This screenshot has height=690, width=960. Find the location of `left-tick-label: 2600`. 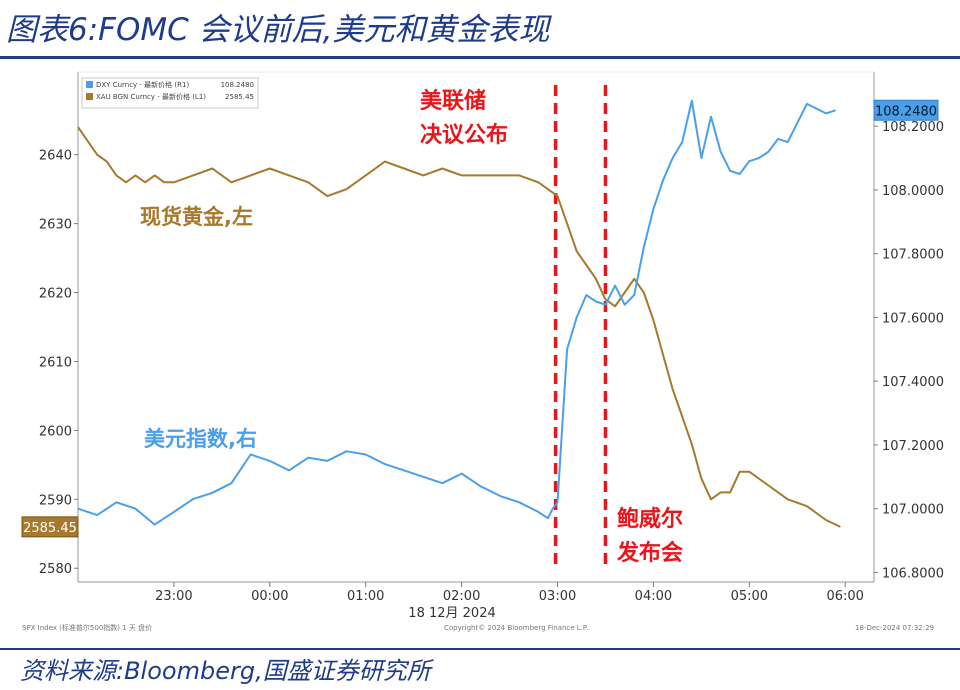

left-tick-label: 2600 is located at coordinates (55, 431).